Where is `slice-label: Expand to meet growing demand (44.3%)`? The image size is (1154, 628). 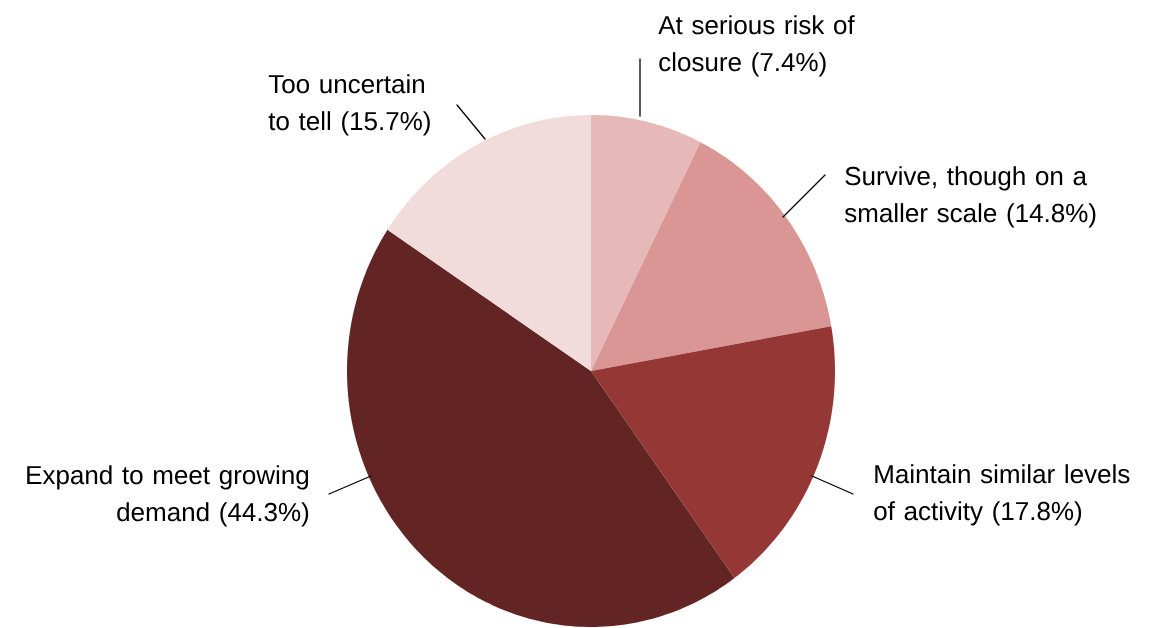
slice-label: Expand to meet growing demand (44.3%) is located at coordinates (168, 496).